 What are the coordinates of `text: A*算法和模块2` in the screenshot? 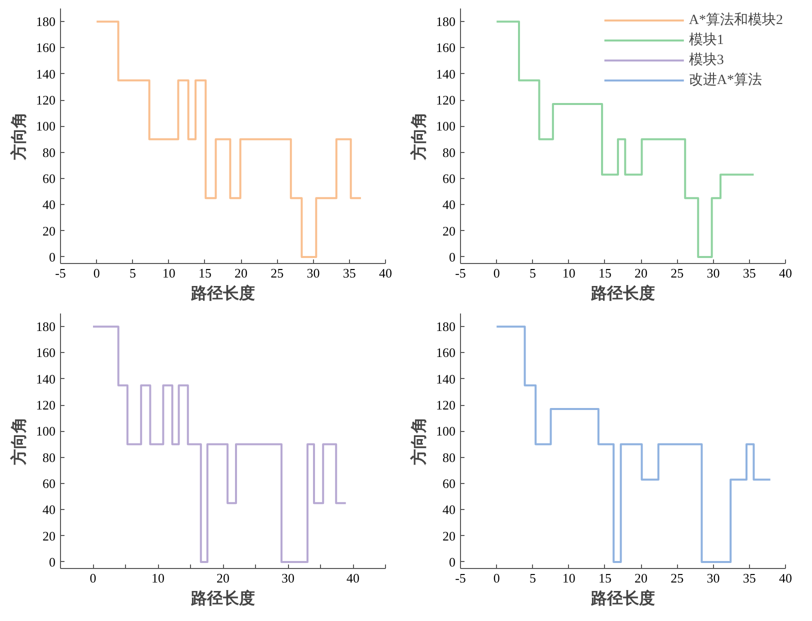 It's located at (735, 20).